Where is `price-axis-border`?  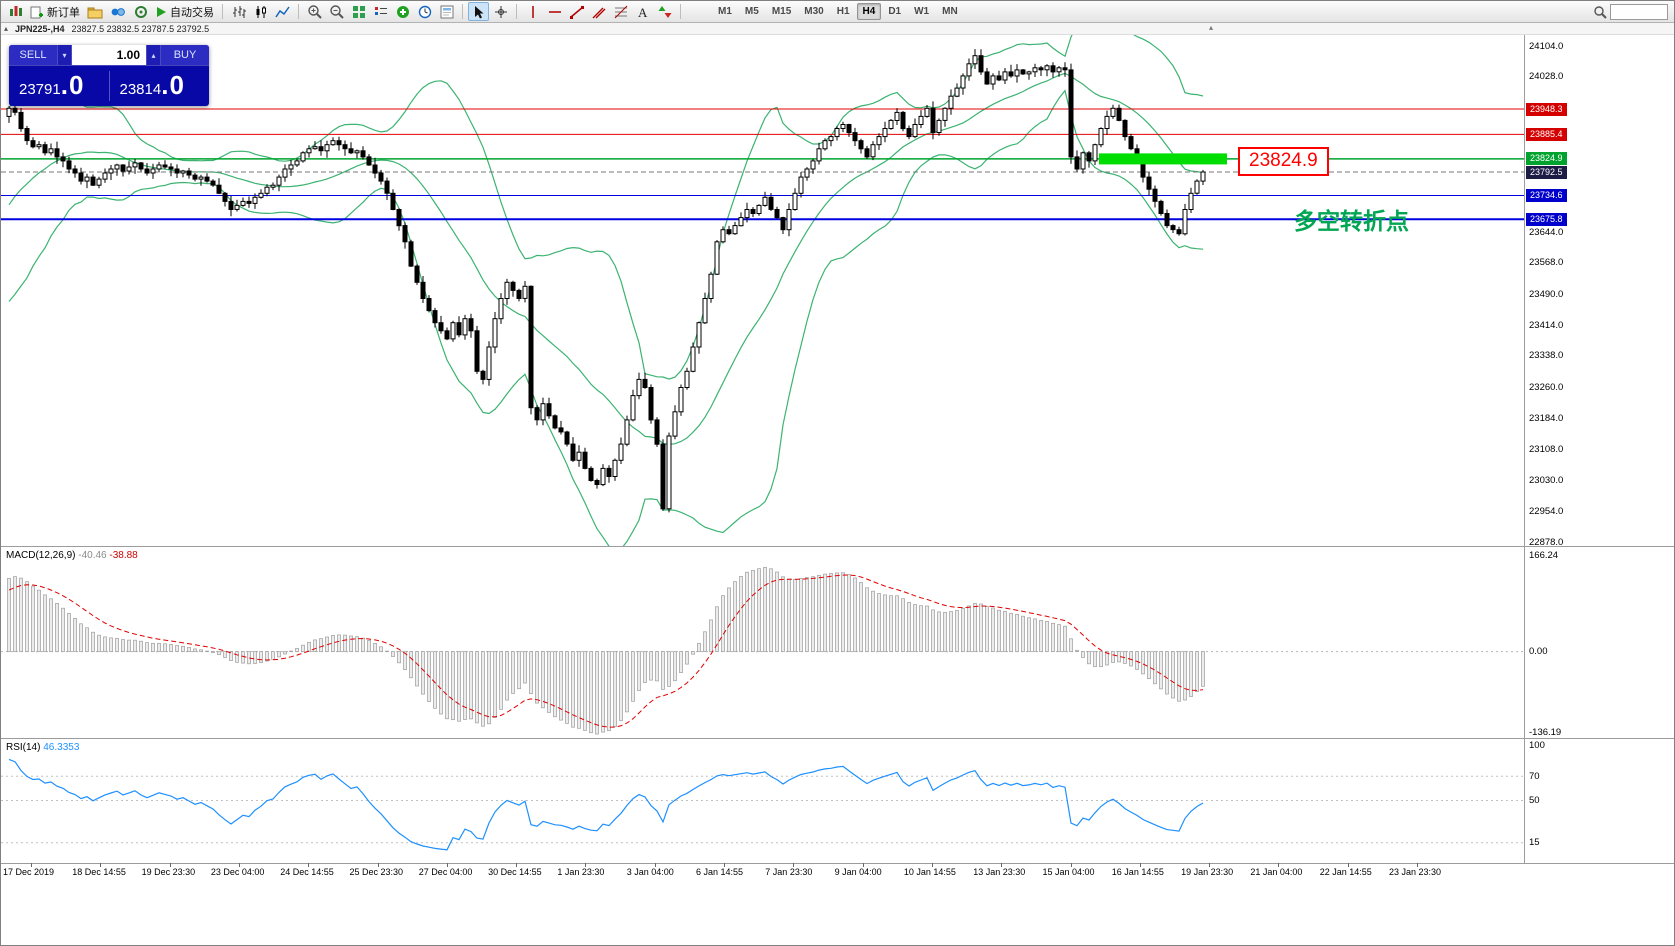
price-axis-border is located at coordinates (1524, 449).